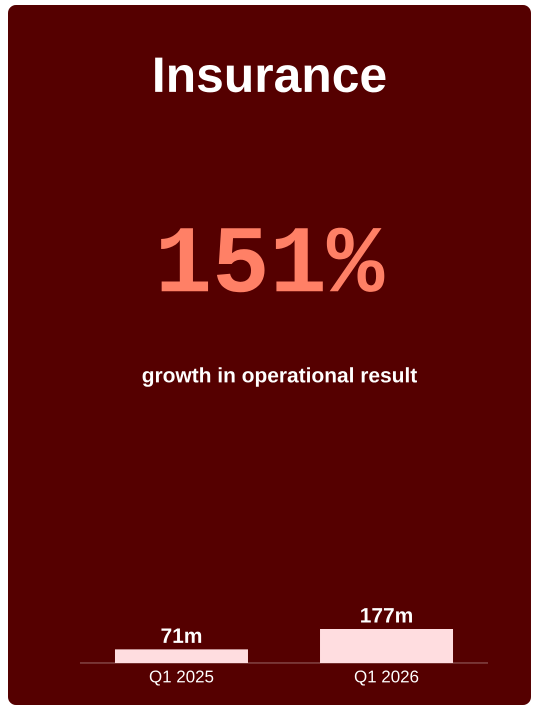 The image size is (539, 711). I want to click on chart-title: Insurance, so click(270, 75).